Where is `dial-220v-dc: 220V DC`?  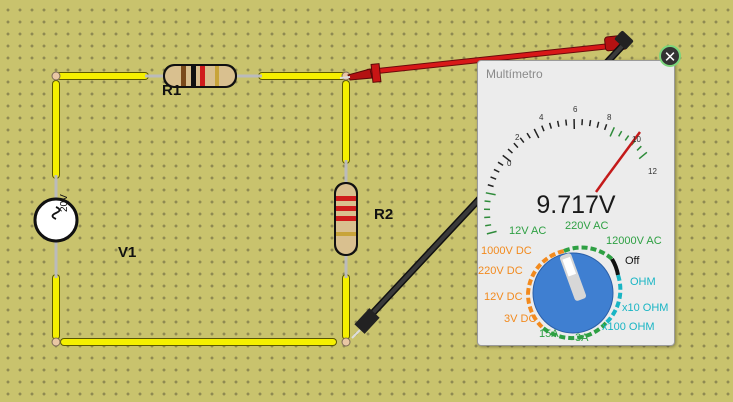
dial-220v-dc: 220V DC is located at coordinates (500, 271).